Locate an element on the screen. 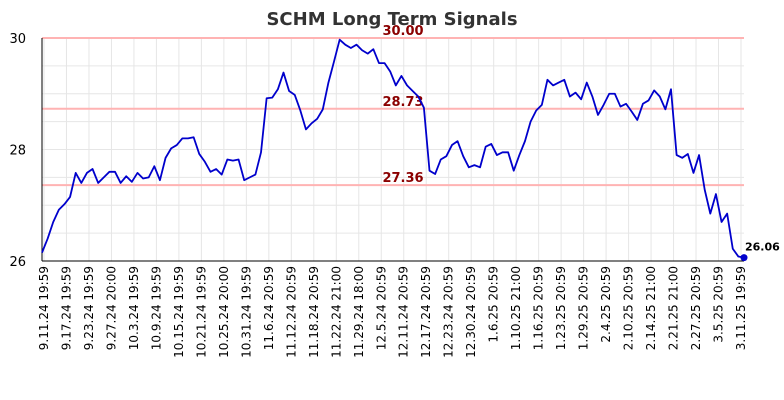  level-label: 28.73 is located at coordinates (402, 102).